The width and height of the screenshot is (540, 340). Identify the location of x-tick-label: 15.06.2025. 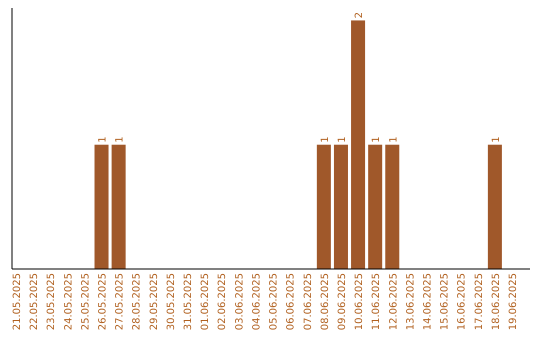
(445, 301).